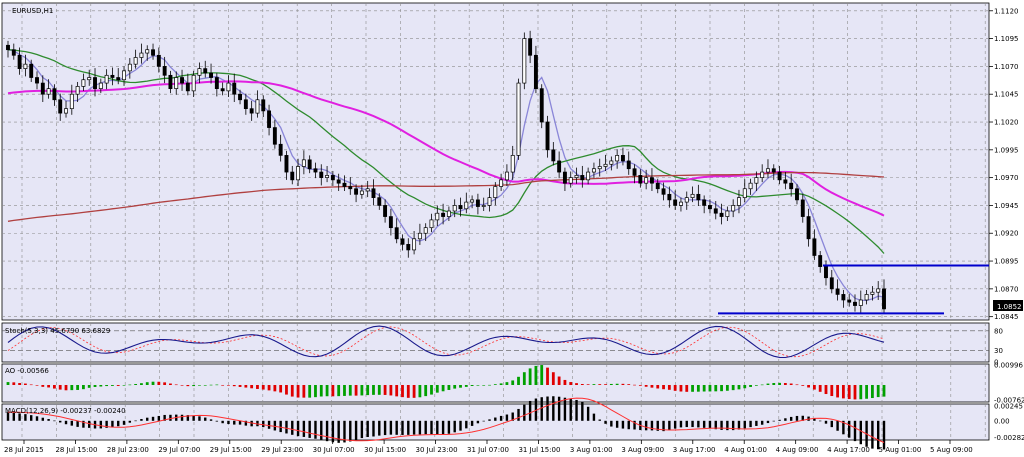  I want to click on stochastic-pane: Stoch(5,3,3) 45.6790 63.6829 80 30 0, so click(502, 344).